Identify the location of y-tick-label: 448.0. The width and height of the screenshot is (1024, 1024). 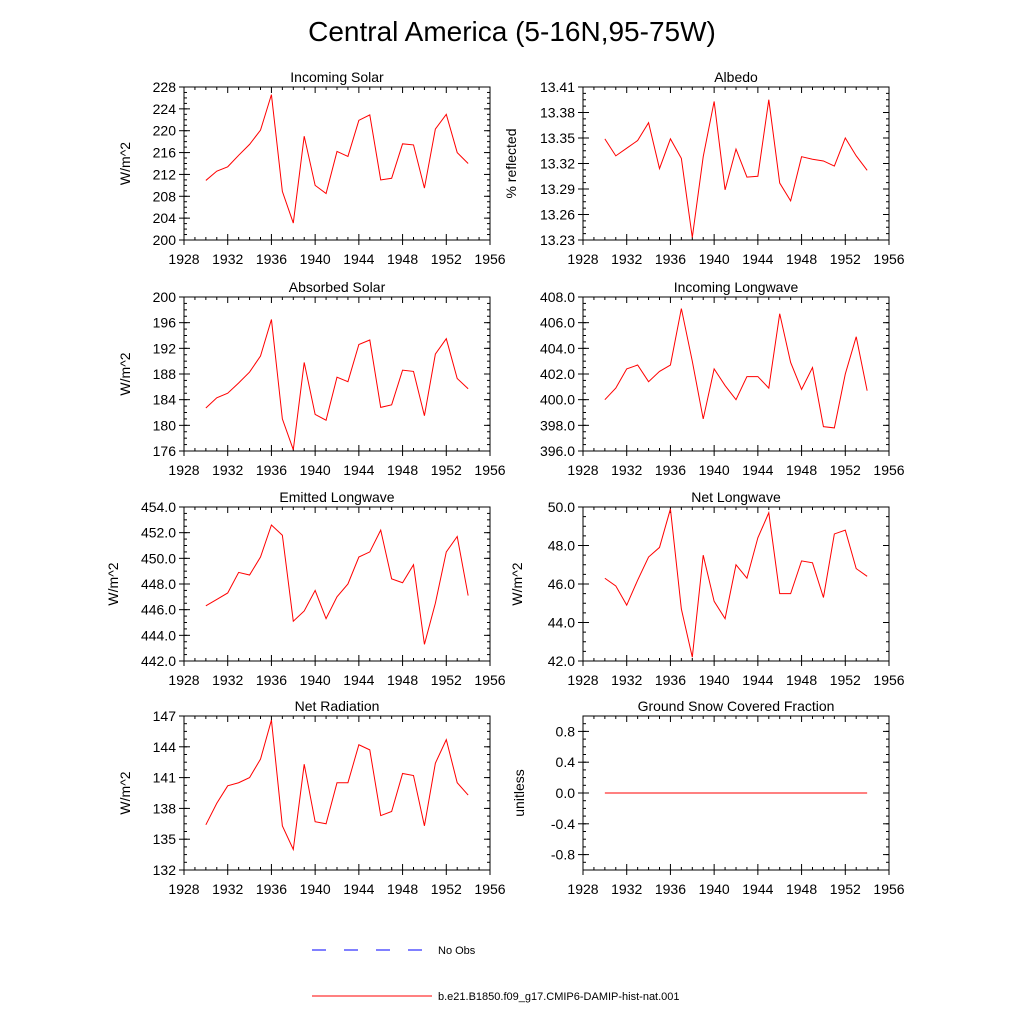
(158, 584).